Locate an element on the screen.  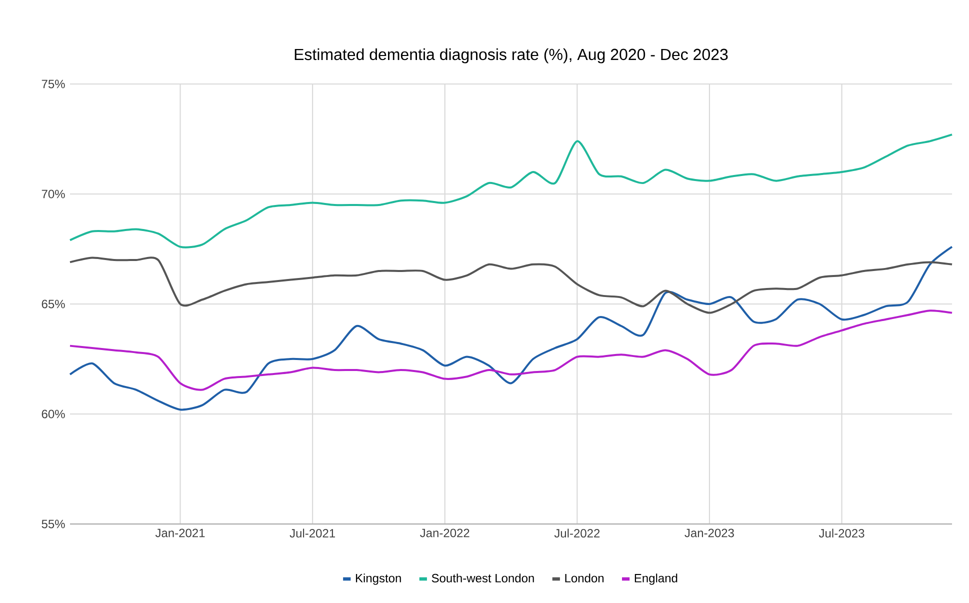
x-tick-label: Jan-2023 is located at coordinates (709, 533).